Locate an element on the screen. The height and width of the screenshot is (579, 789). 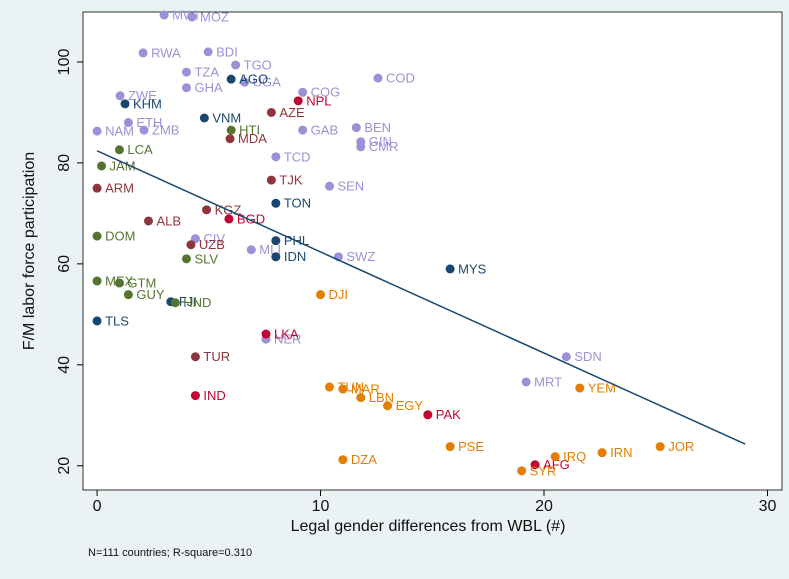
point-label: SWZ is located at coordinates (360, 256).